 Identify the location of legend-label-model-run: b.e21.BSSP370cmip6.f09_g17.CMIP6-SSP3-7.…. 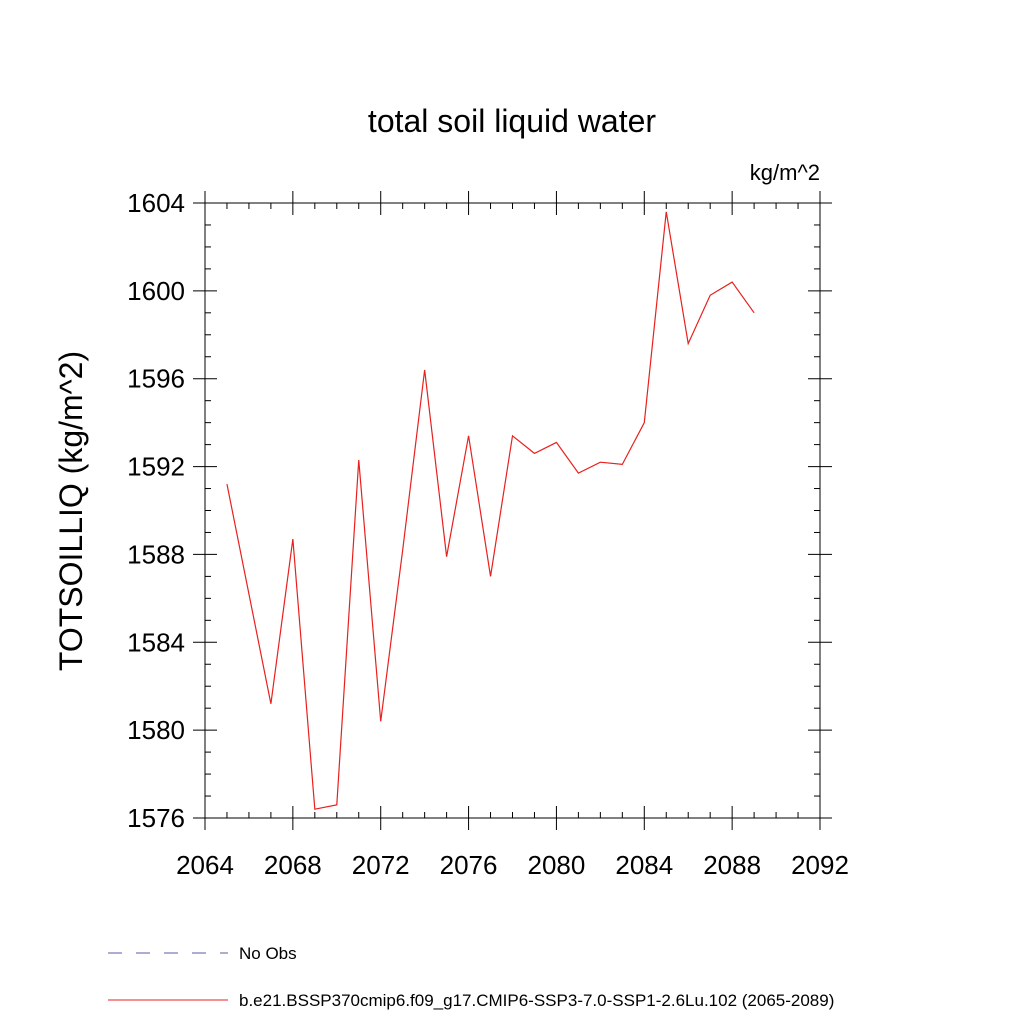
(536, 1000).